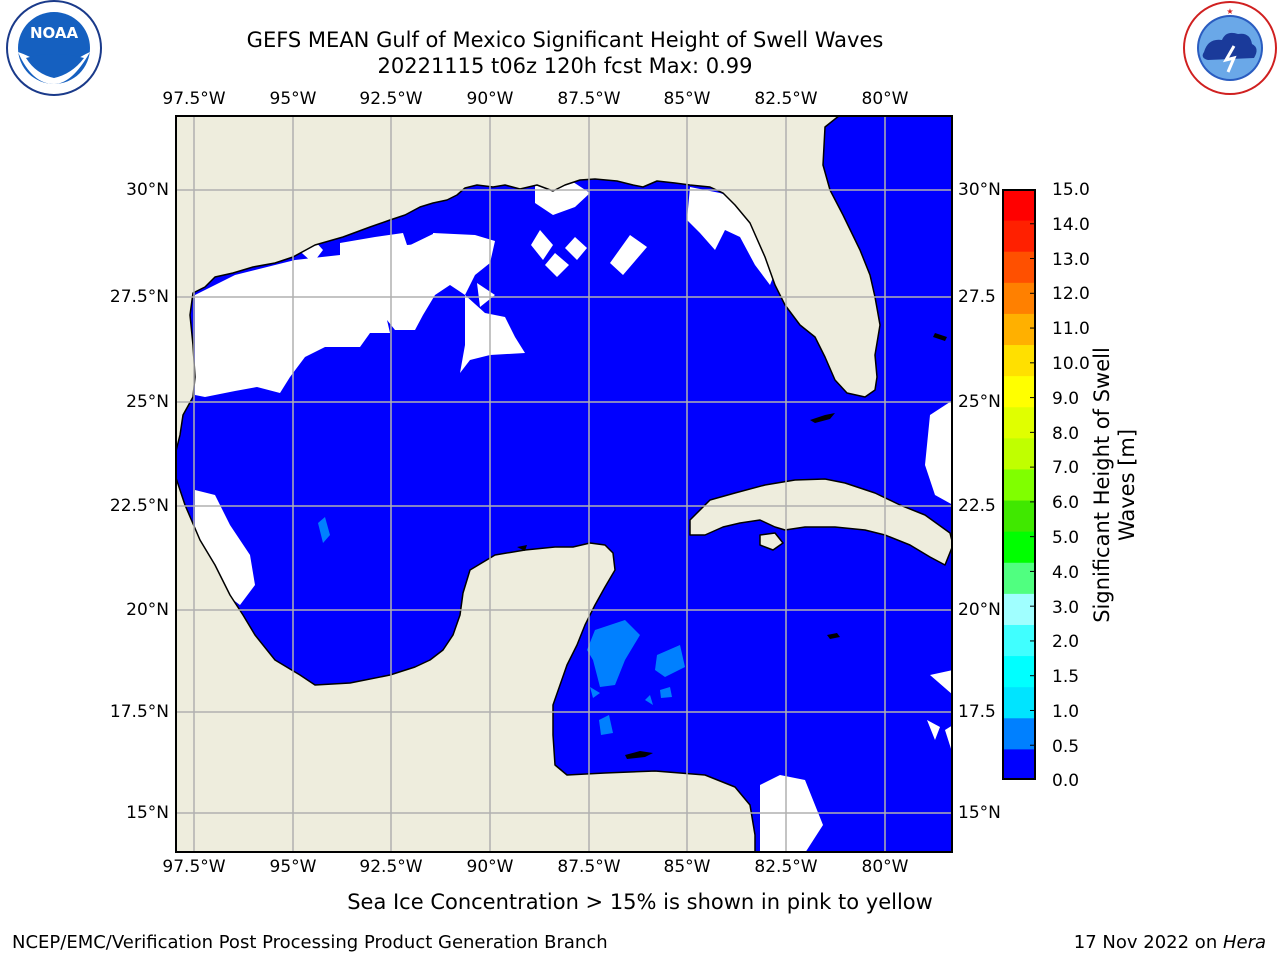  I want to click on colorbar-tick: 11.0, so click(1071, 329).